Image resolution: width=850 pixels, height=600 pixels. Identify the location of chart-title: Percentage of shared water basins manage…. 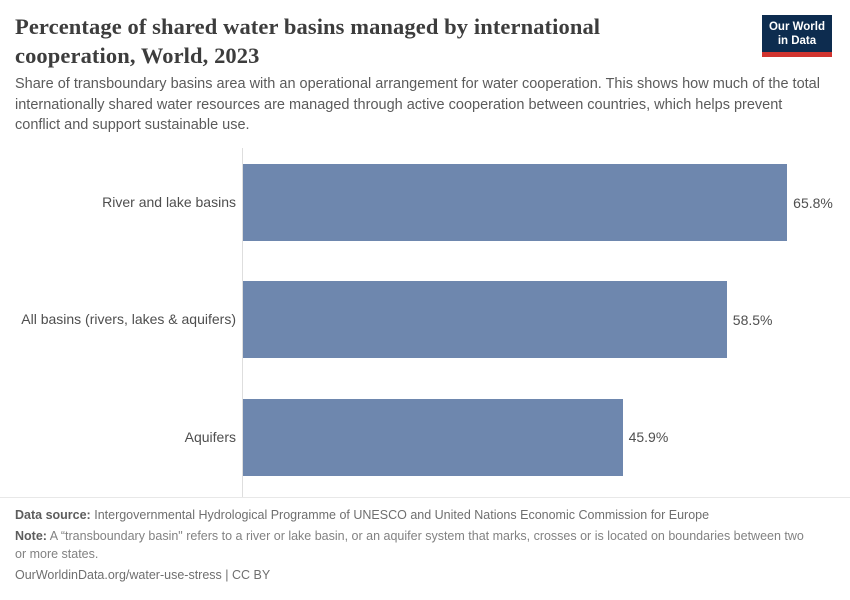
(308, 41).